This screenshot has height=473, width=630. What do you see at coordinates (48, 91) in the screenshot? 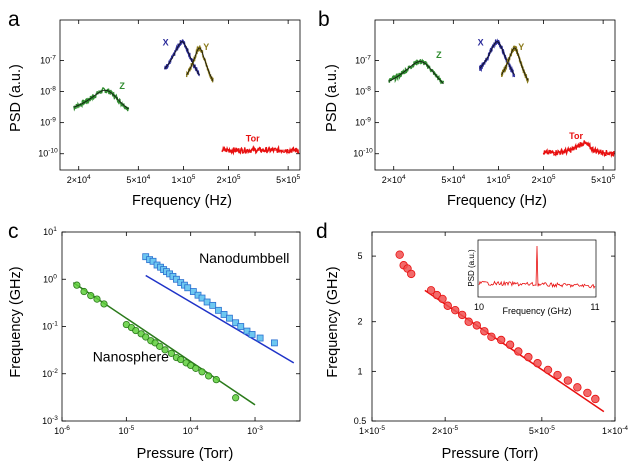
I see `panel-a-ytick-label: 10⁻⁸` at bounding box center [48, 91].